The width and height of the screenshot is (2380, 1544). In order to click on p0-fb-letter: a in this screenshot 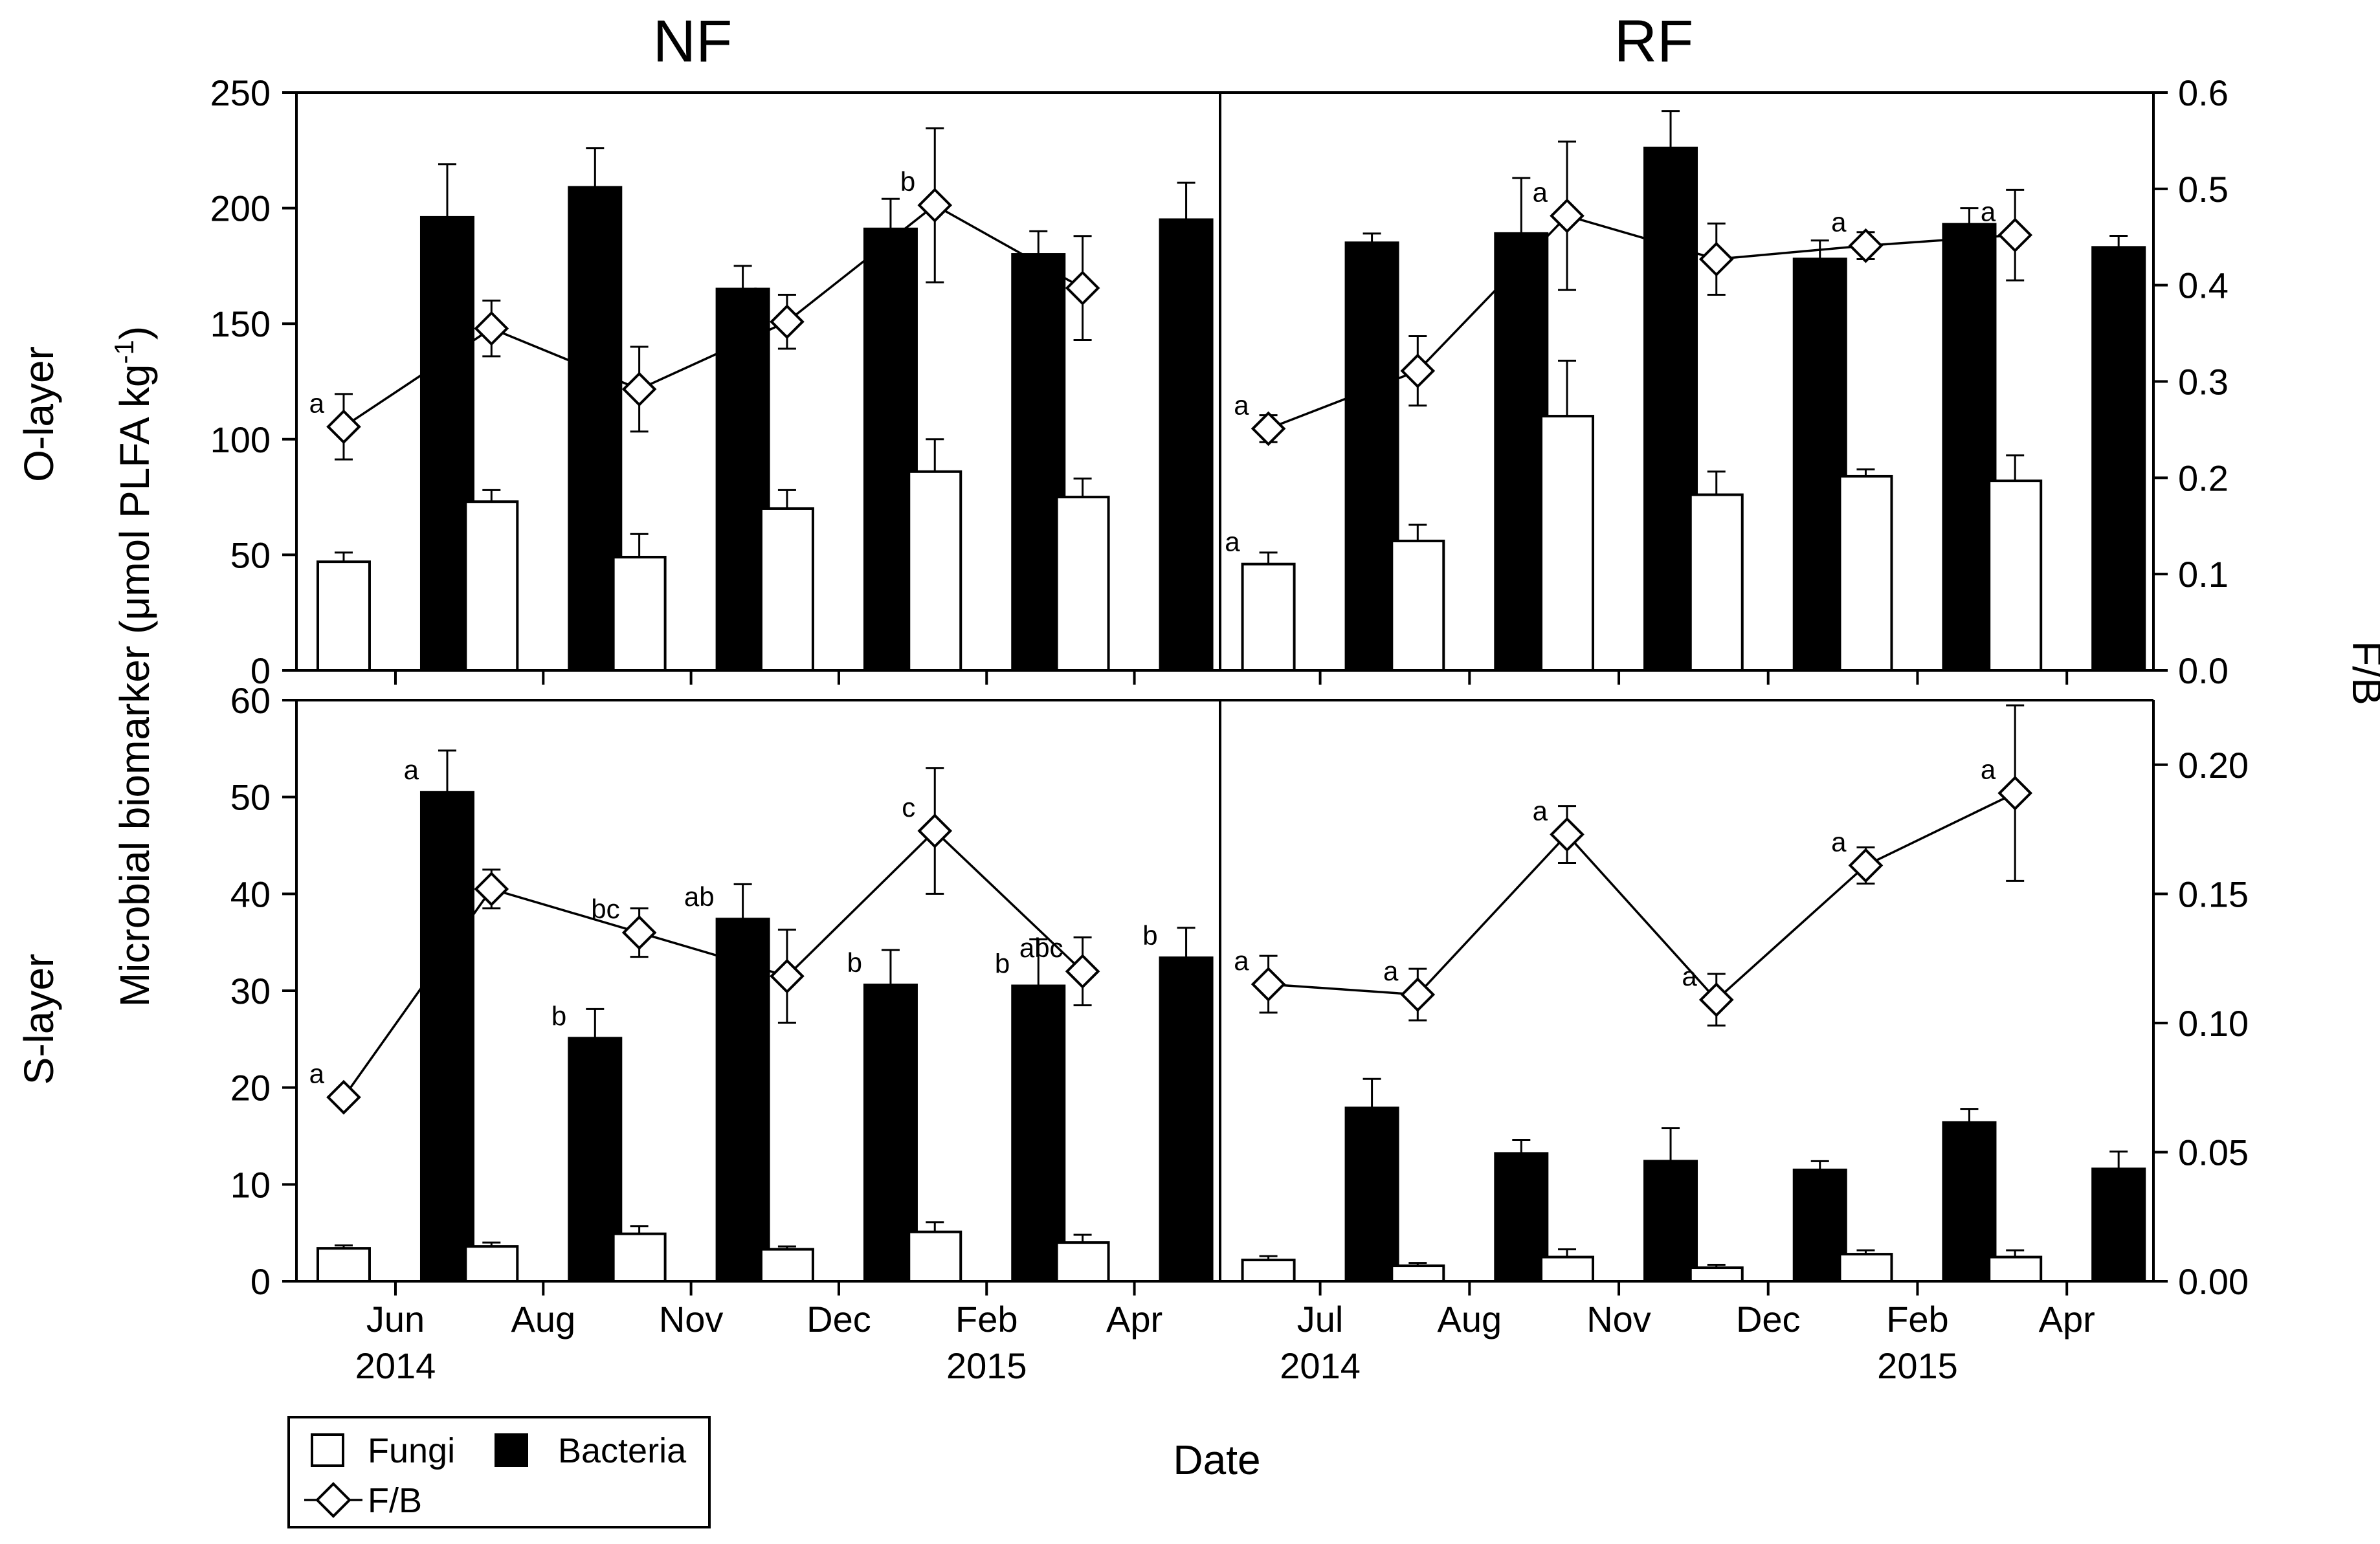, I will do `click(317, 403)`.